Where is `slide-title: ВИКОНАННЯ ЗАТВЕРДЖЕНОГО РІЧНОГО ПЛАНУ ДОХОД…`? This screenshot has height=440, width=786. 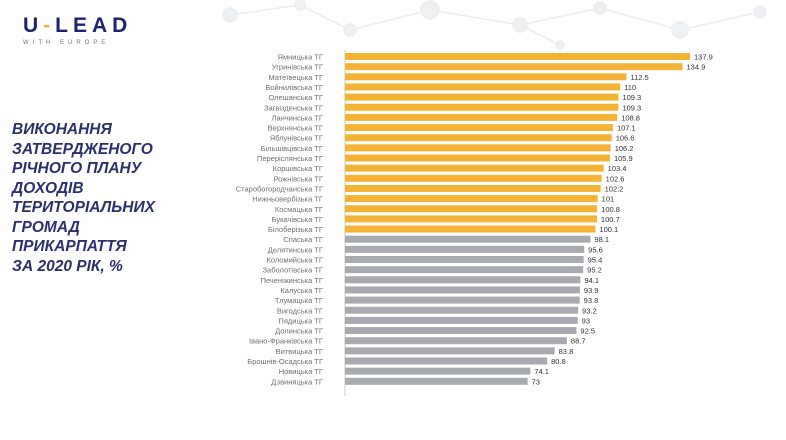
slide-title: ВИКОНАННЯ ЗАТВЕРДЖЕНОГО РІЧНОГО ПЛАНУ ДОХОД… is located at coordinates (112, 198).